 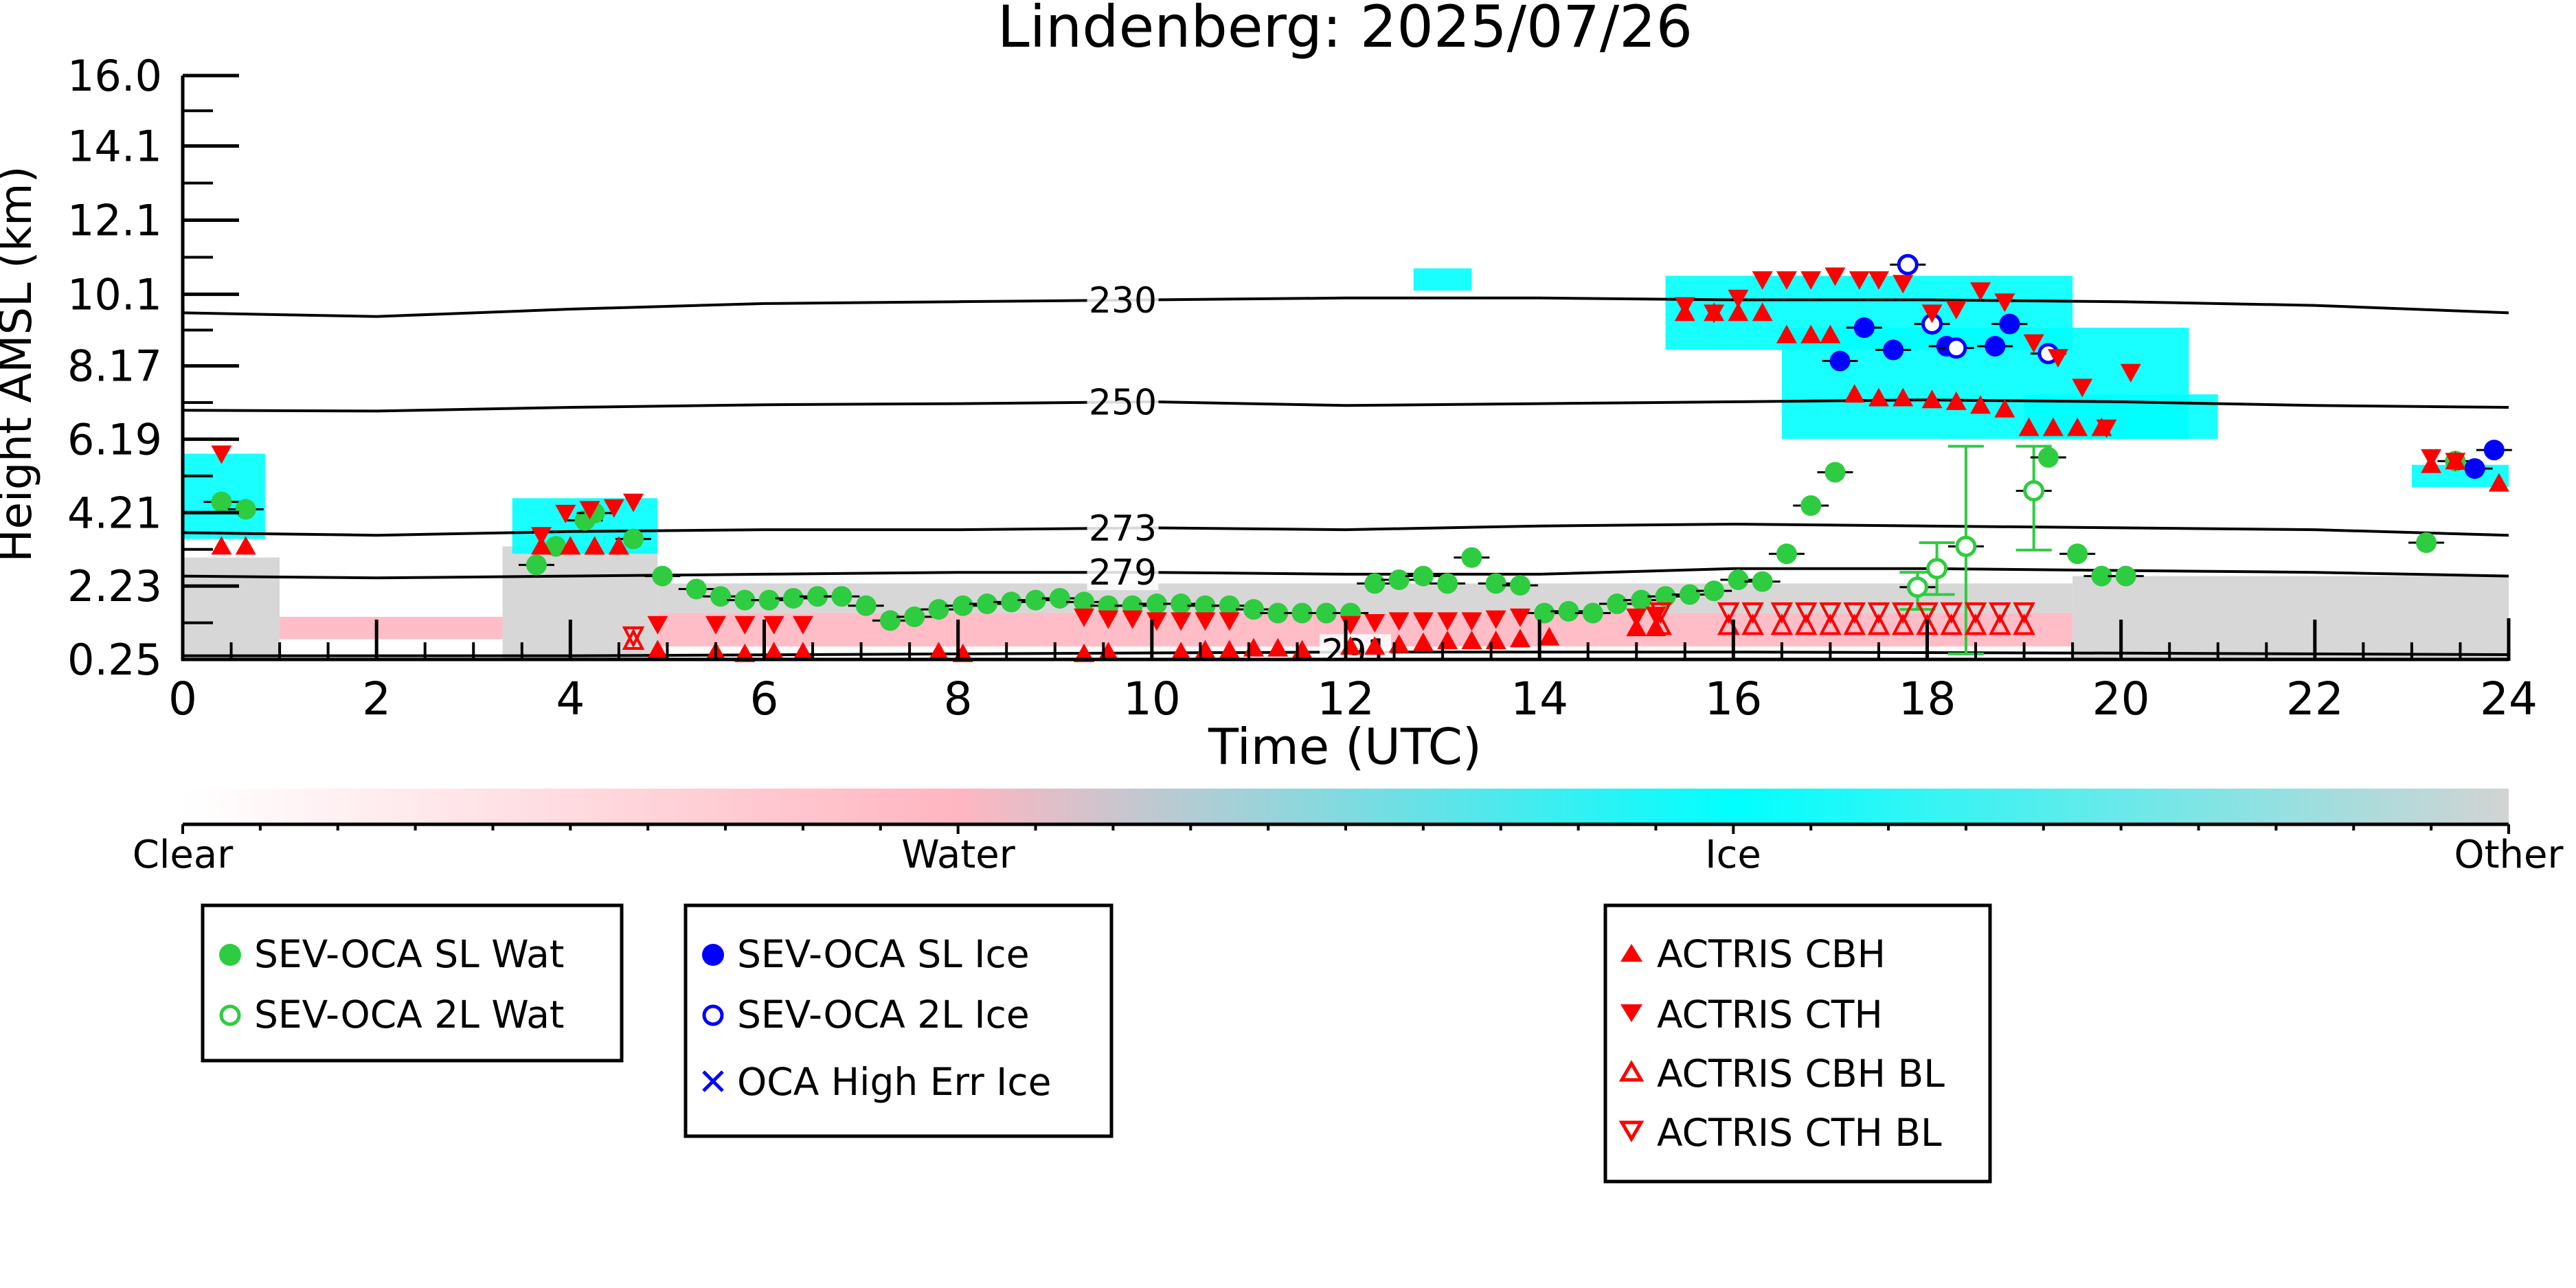 I want to click on x-tick-label-14: 14, so click(x=1539, y=699).